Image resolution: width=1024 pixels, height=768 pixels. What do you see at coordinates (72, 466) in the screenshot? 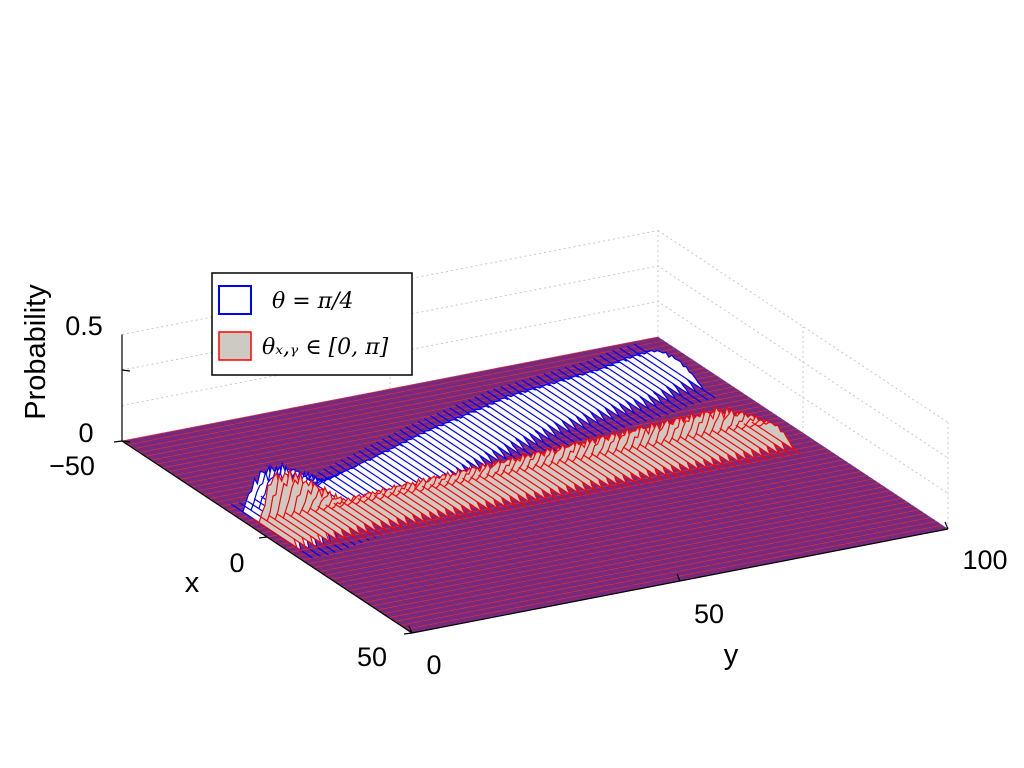
I see `x-tick-neg50: −50` at bounding box center [72, 466].